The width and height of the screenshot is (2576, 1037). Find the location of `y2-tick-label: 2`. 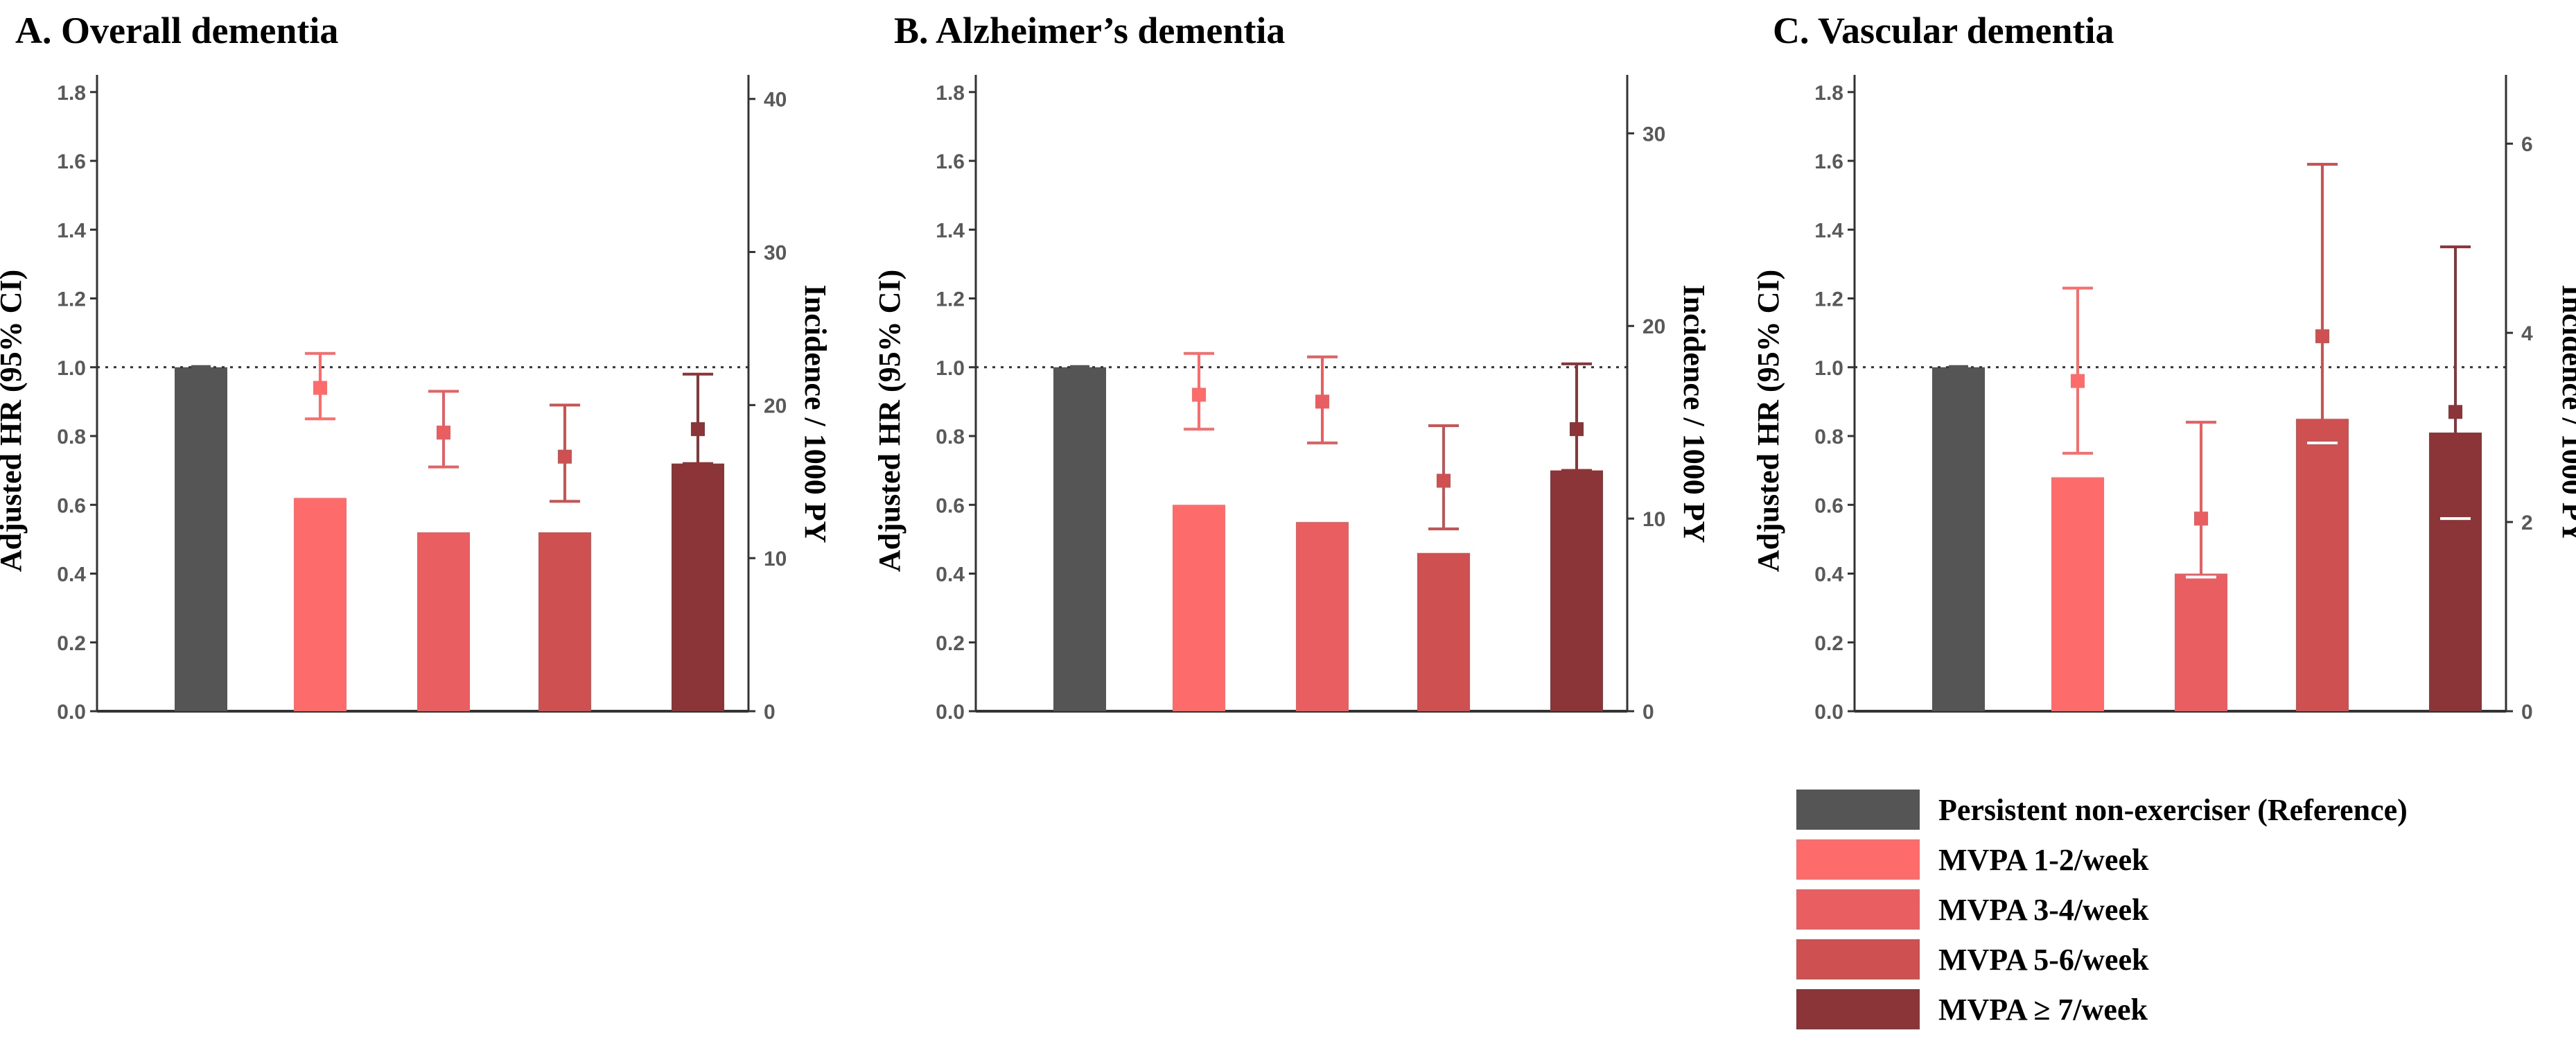

y2-tick-label: 2 is located at coordinates (2527, 523).